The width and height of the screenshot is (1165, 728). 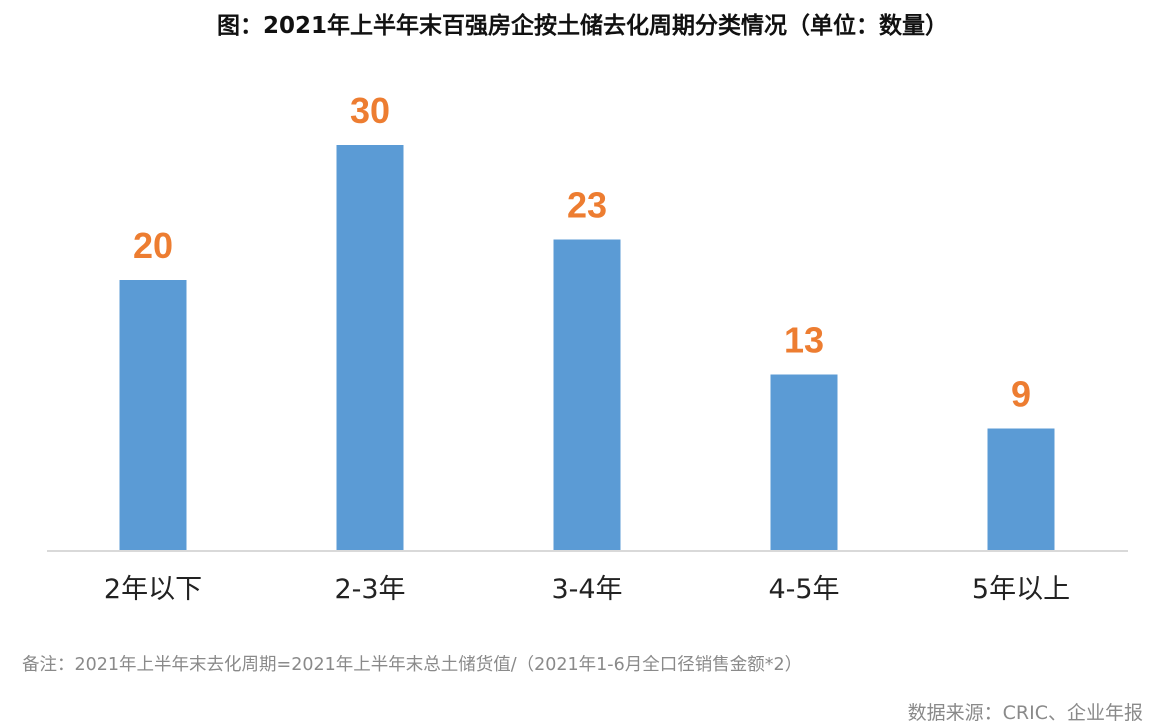 I want to click on value-label-3: 23, so click(x=587, y=205).